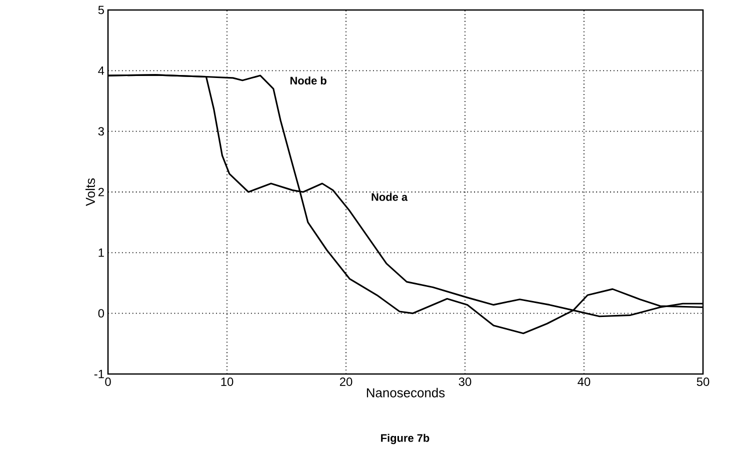 Image resolution: width=730 pixels, height=453 pixels. What do you see at coordinates (101, 131) in the screenshot?
I see `y-tick-label: 3` at bounding box center [101, 131].